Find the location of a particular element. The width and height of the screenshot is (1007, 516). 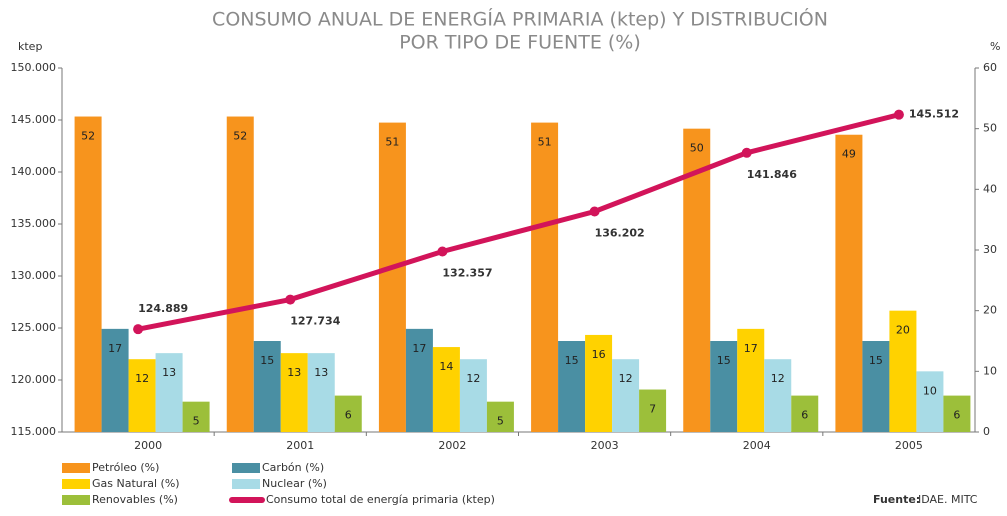

y2-tick-label: 40 is located at coordinates (990, 188).